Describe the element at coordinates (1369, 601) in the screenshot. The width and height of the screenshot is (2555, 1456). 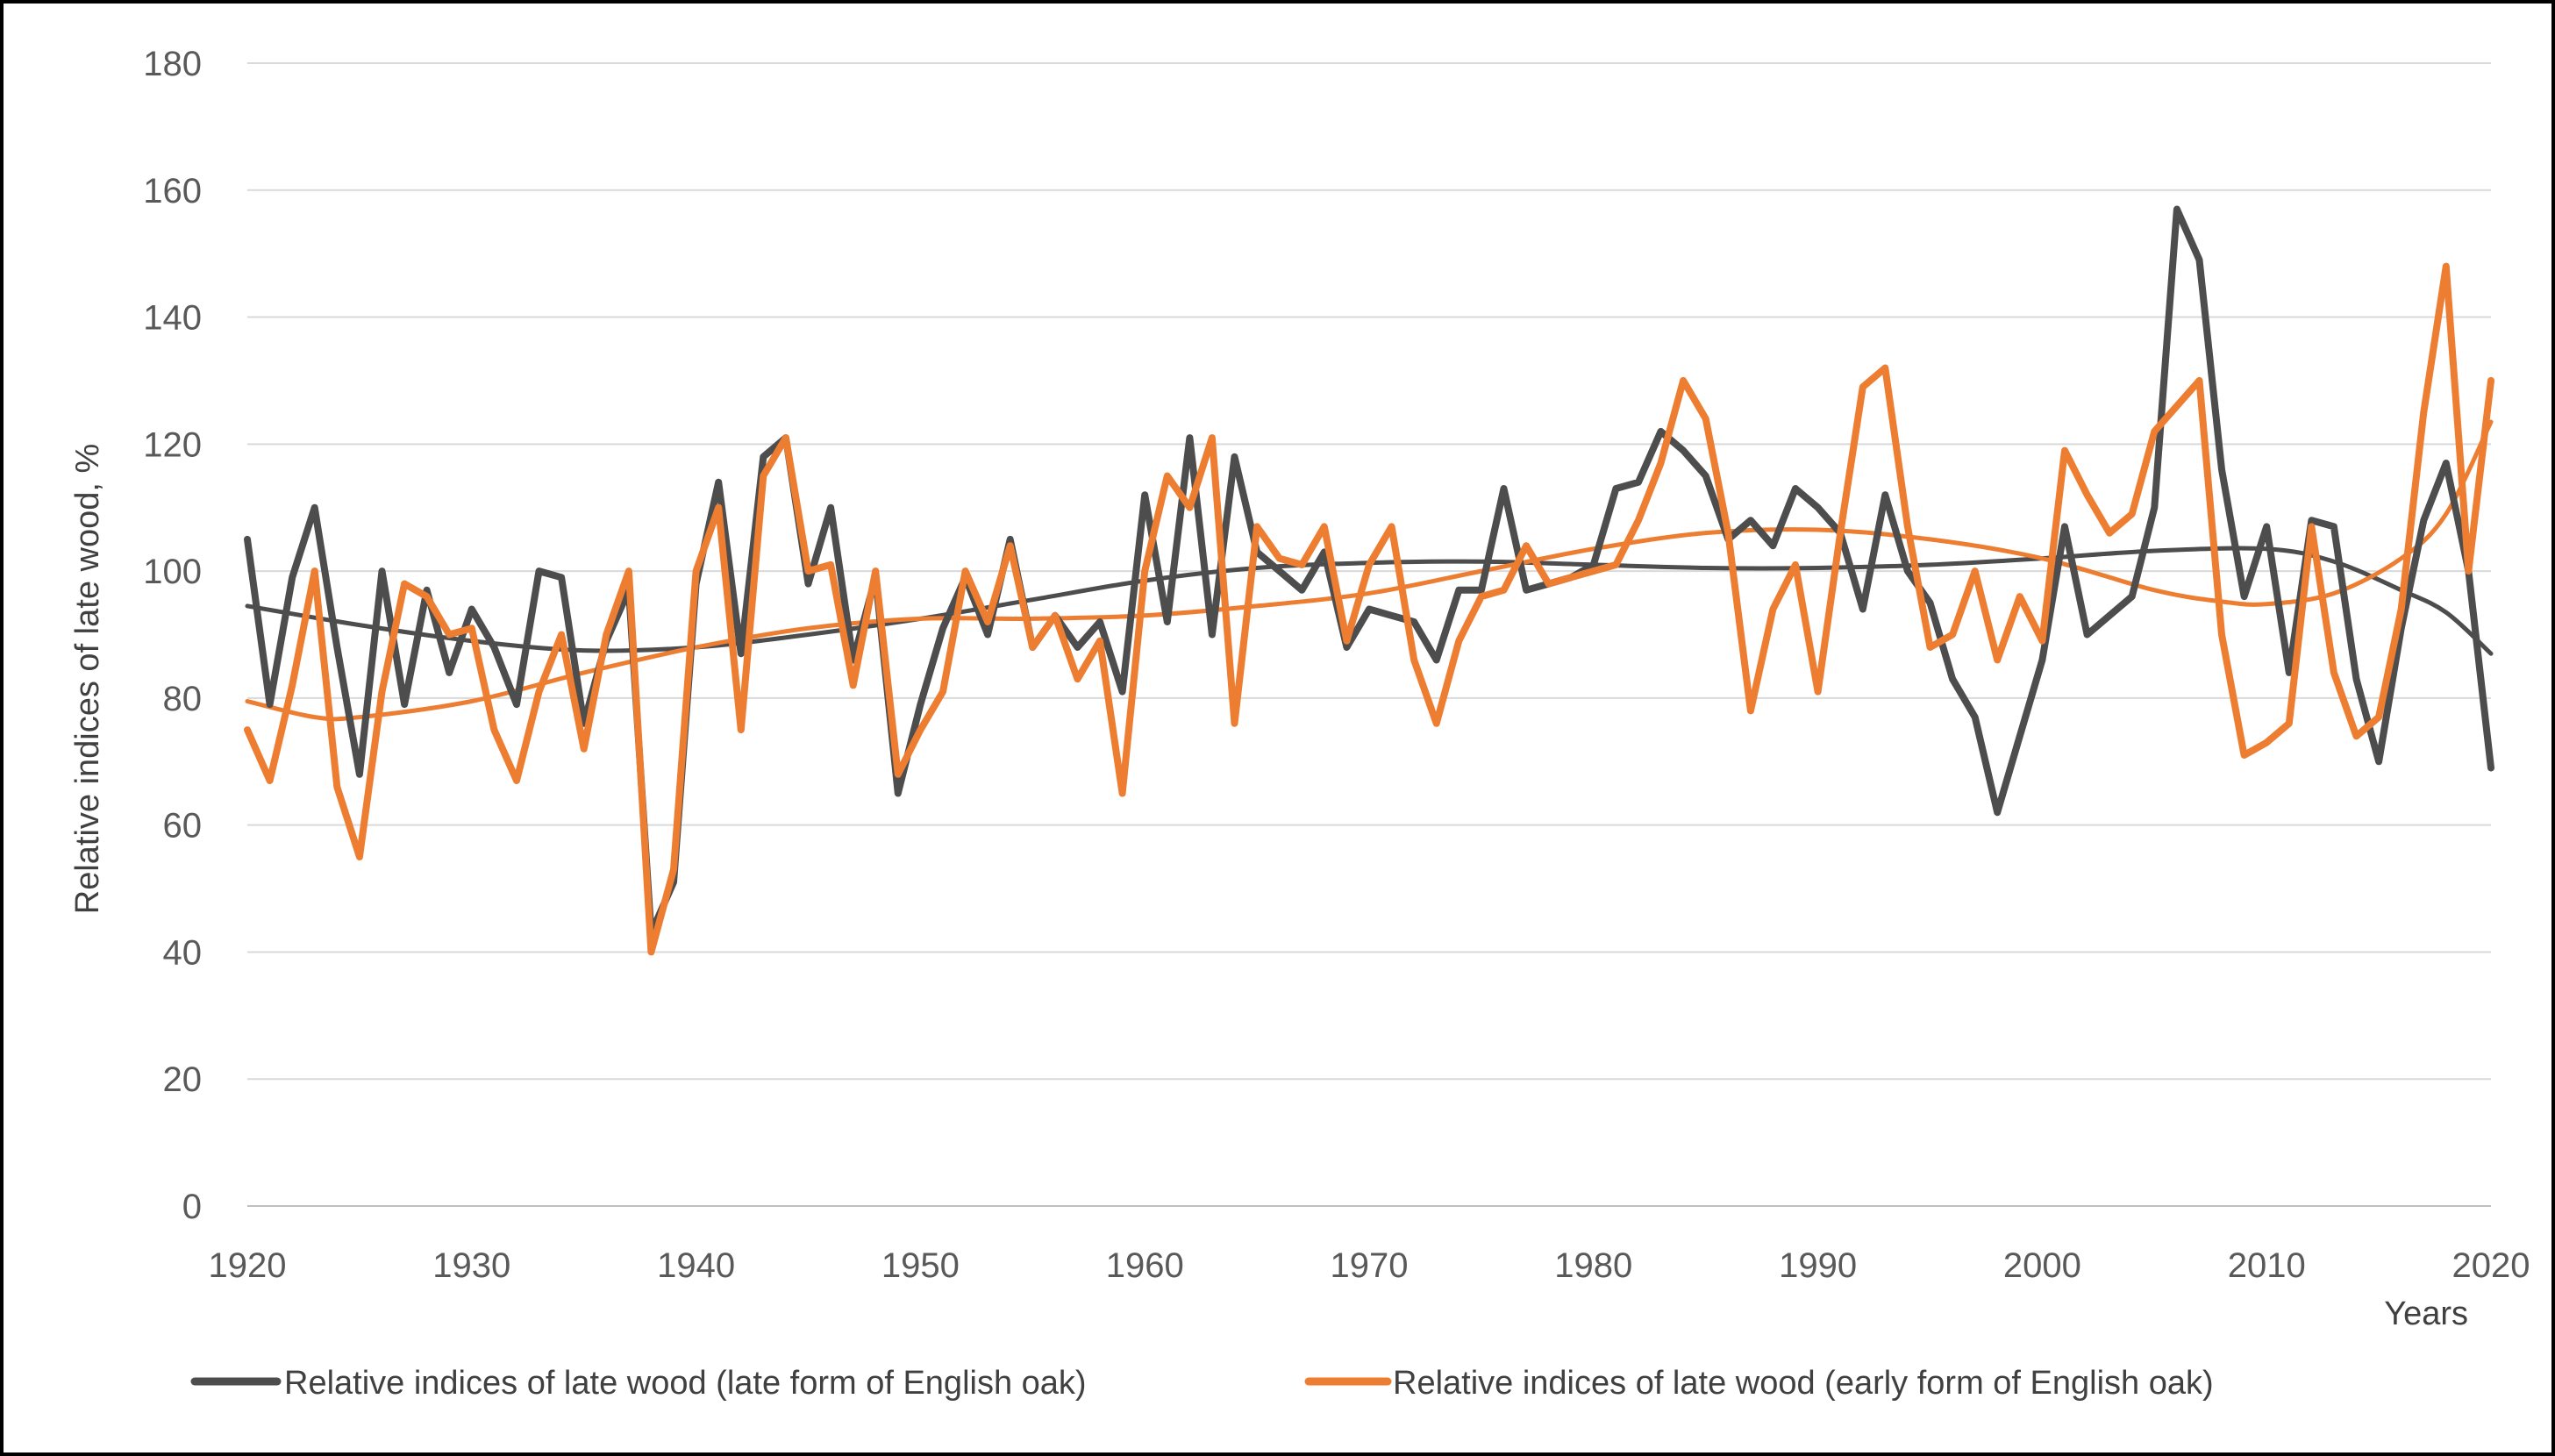
I see `trend-late-form` at that location.